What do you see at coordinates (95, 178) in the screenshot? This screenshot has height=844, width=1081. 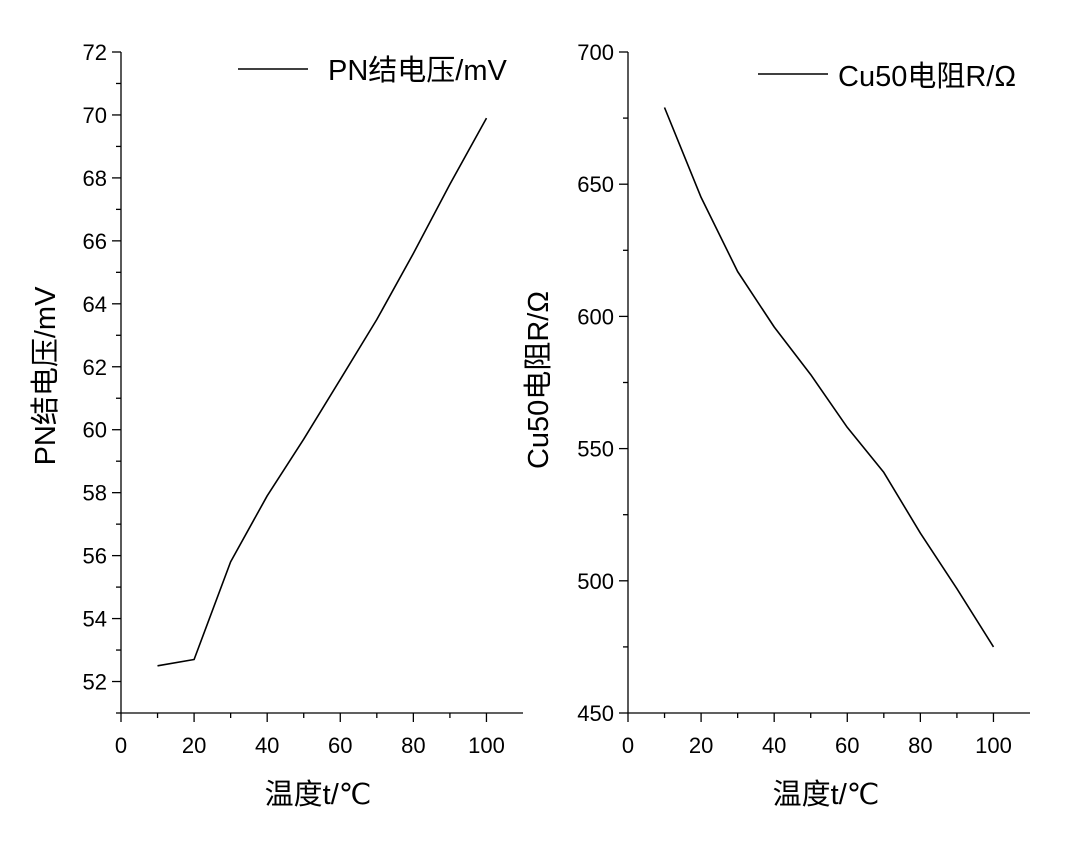 I see `y-tick-label: 68` at bounding box center [95, 178].